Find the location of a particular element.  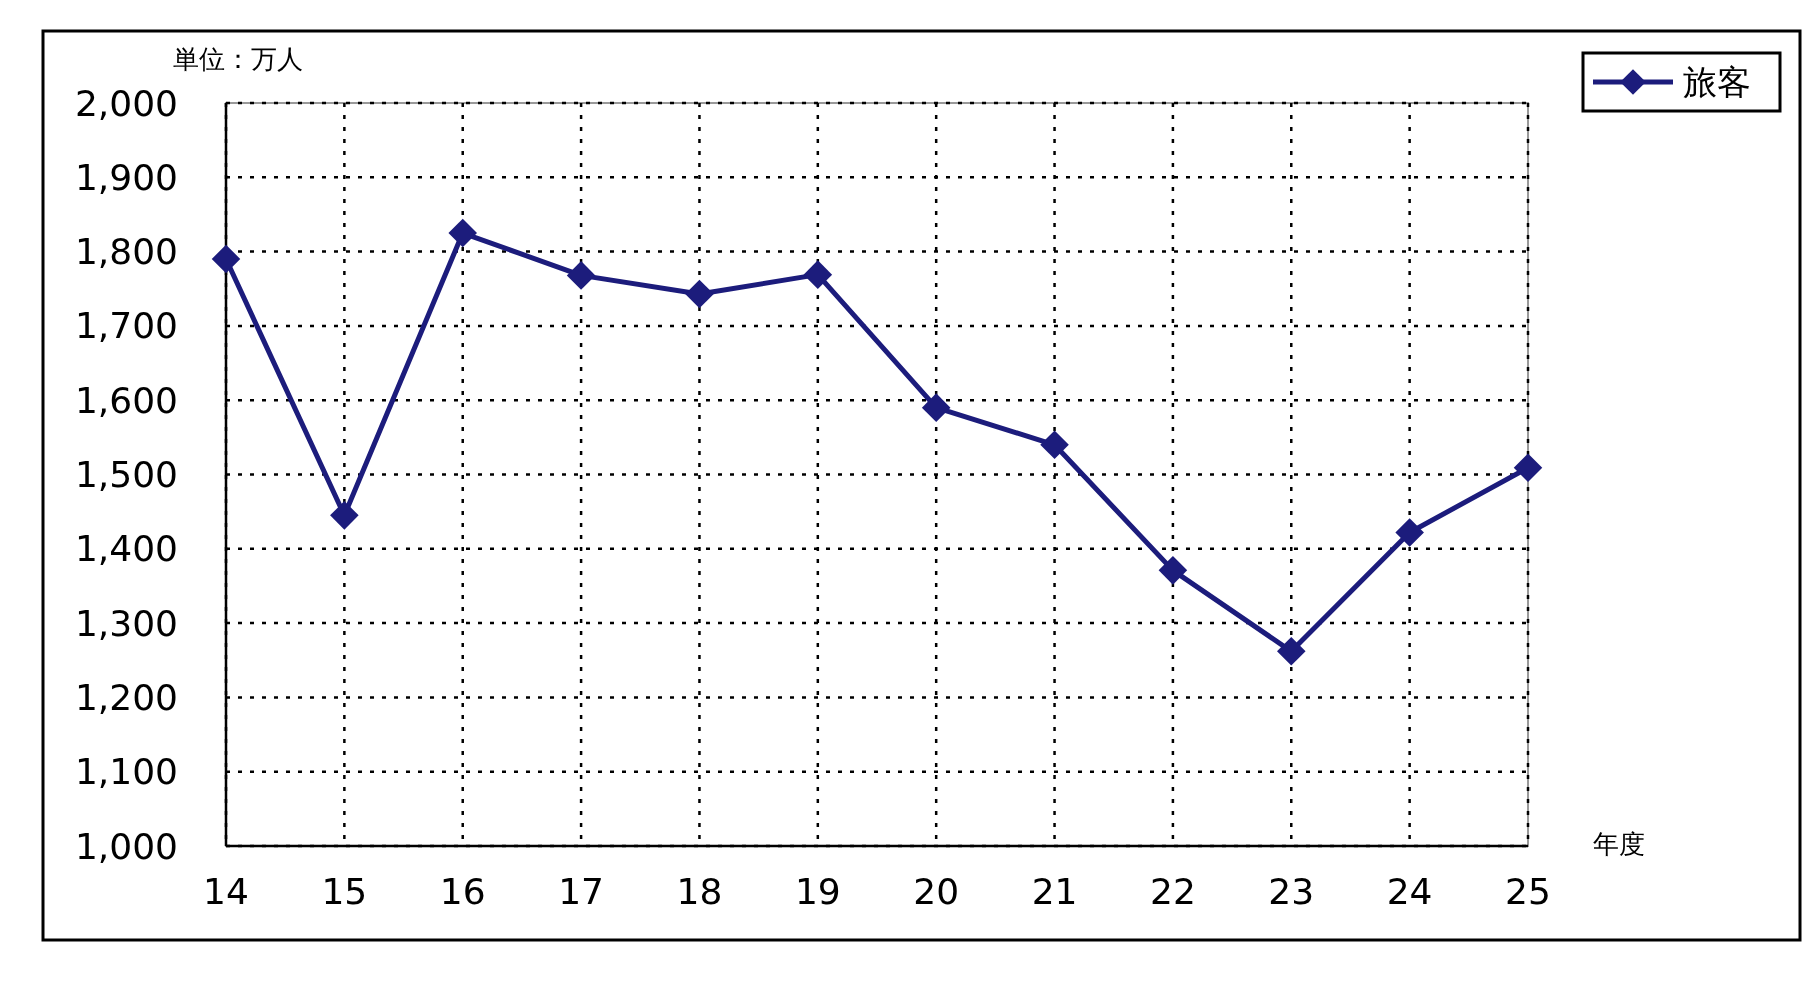

x-tick-label: 22 is located at coordinates (1173, 891).